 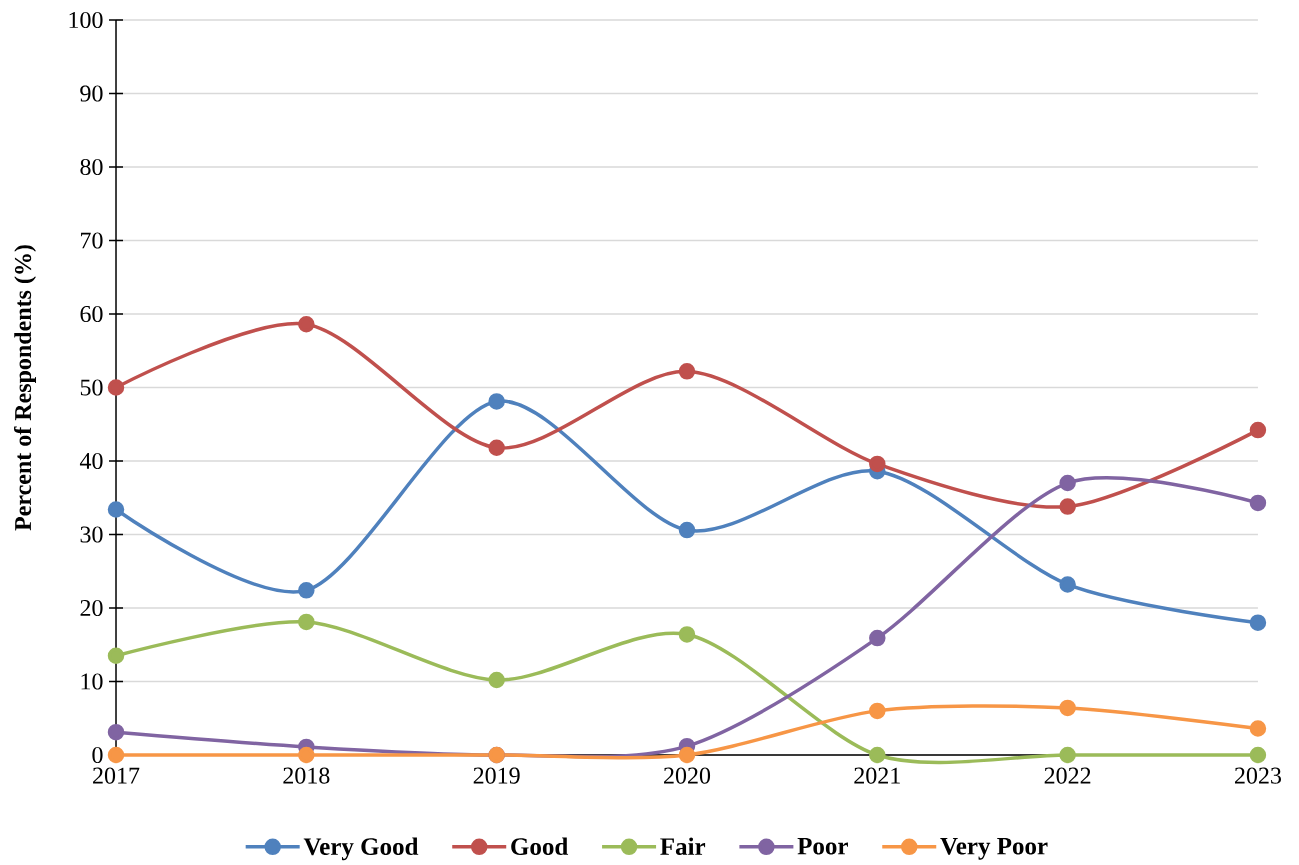 What do you see at coordinates (1257, 775) in the screenshot?
I see `x-tick-label: 2023` at bounding box center [1257, 775].